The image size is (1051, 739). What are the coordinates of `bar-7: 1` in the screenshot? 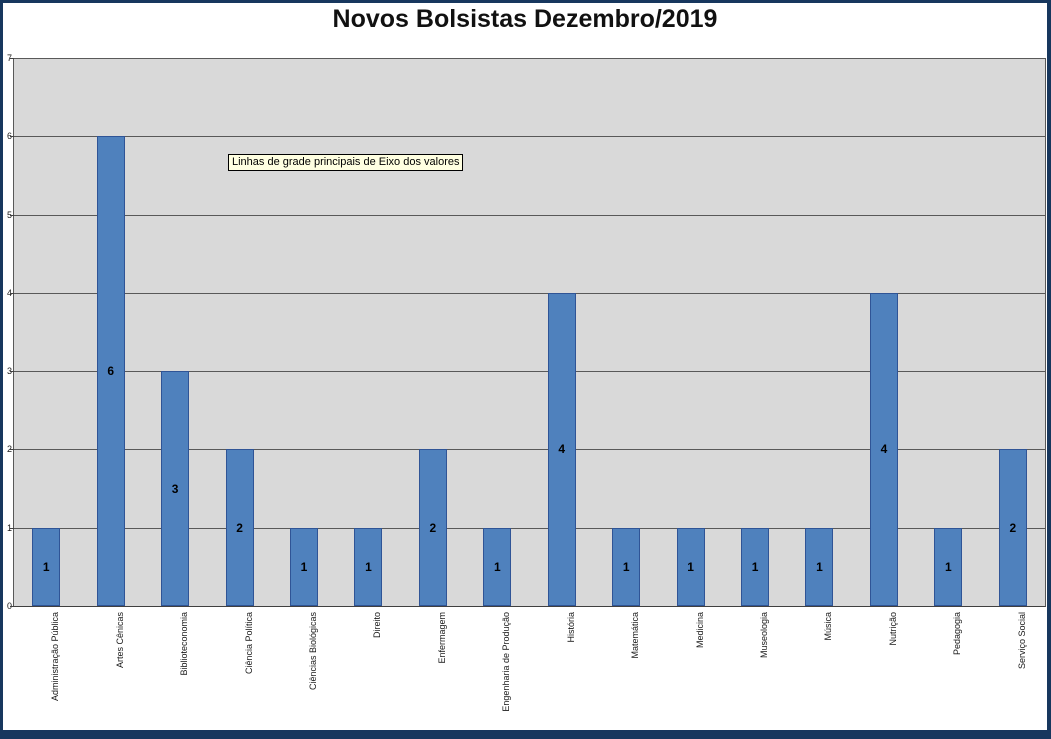 It's located at (497, 566).